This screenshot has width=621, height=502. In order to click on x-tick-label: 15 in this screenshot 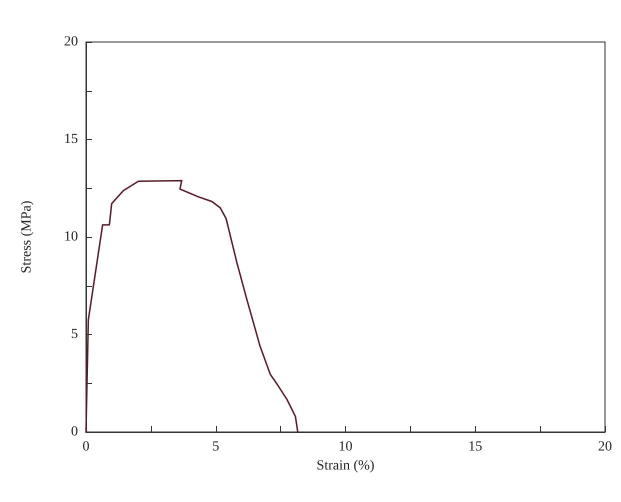, I will do `click(475, 447)`.